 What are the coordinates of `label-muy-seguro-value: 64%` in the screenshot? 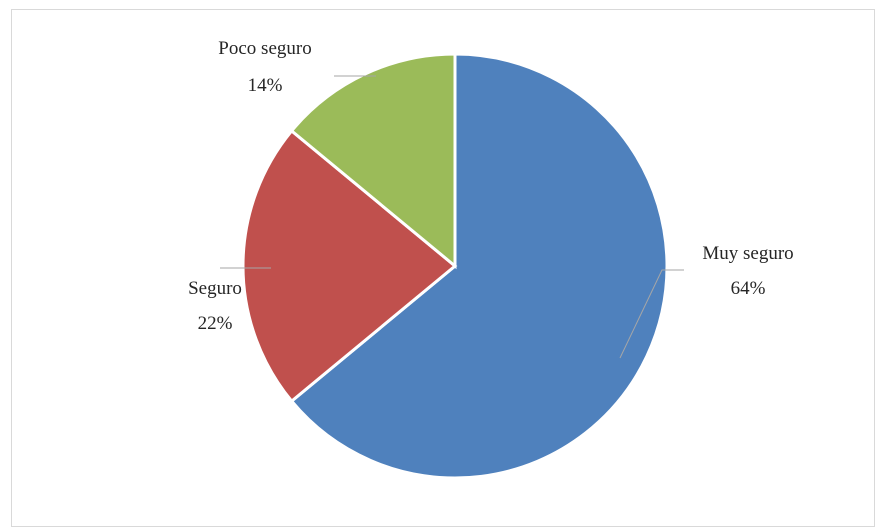 It's located at (748, 288).